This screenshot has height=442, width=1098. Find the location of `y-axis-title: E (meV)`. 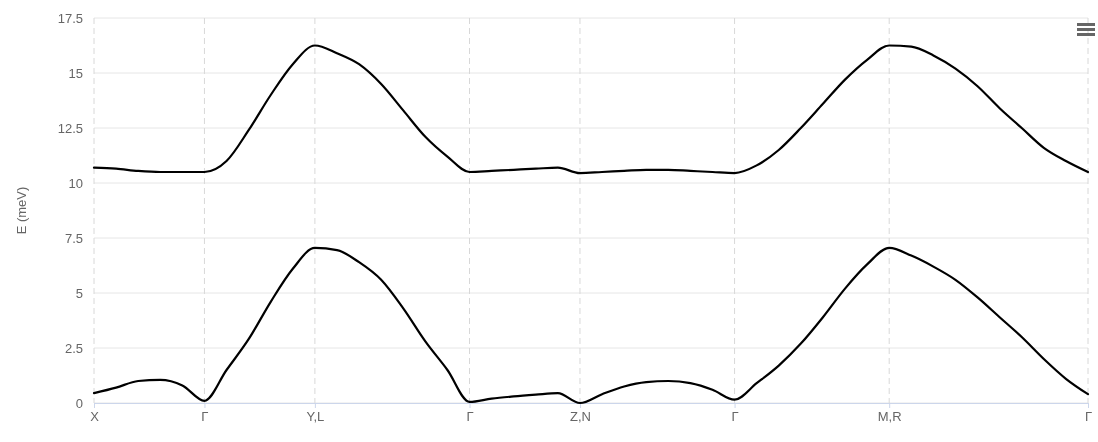

y-axis-title: E (meV) is located at coordinates (21, 210).